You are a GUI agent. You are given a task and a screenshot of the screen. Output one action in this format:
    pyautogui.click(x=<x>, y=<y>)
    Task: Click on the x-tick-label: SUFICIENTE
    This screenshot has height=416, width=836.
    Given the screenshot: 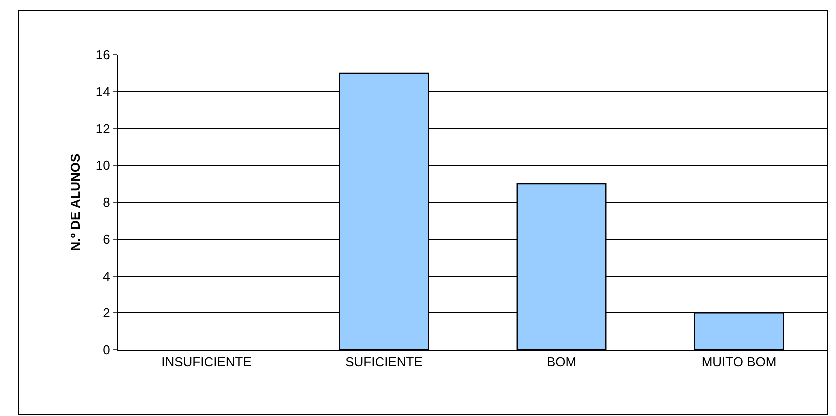 What is the action you would take?
    pyautogui.click(x=385, y=362)
    